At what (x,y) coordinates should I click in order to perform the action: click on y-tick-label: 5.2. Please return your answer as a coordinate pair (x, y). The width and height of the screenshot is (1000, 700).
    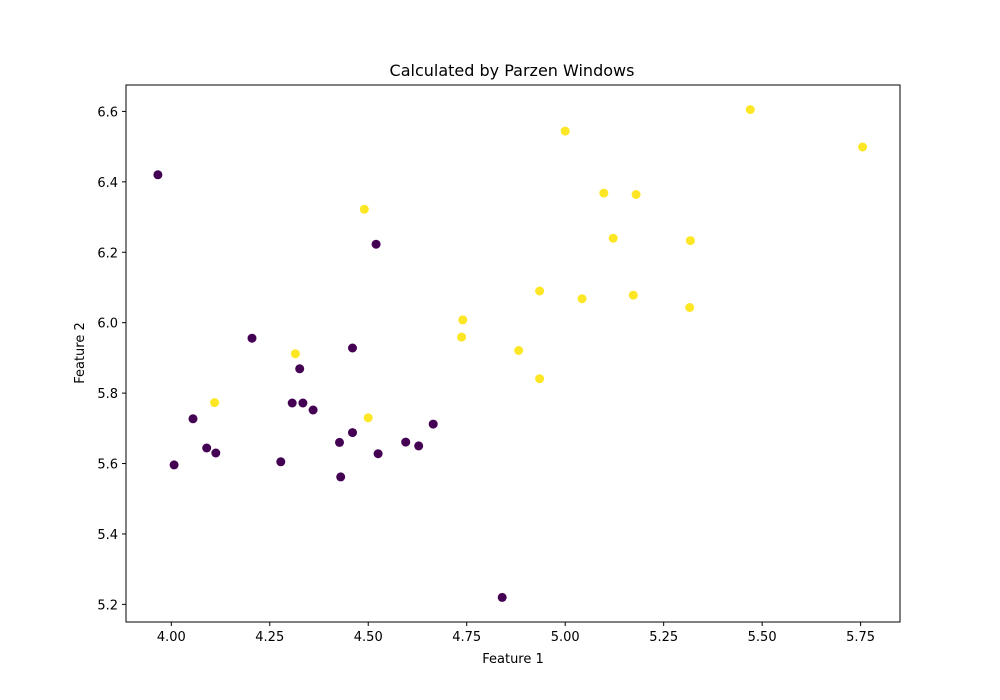
    Looking at the image, I should click on (107, 605).